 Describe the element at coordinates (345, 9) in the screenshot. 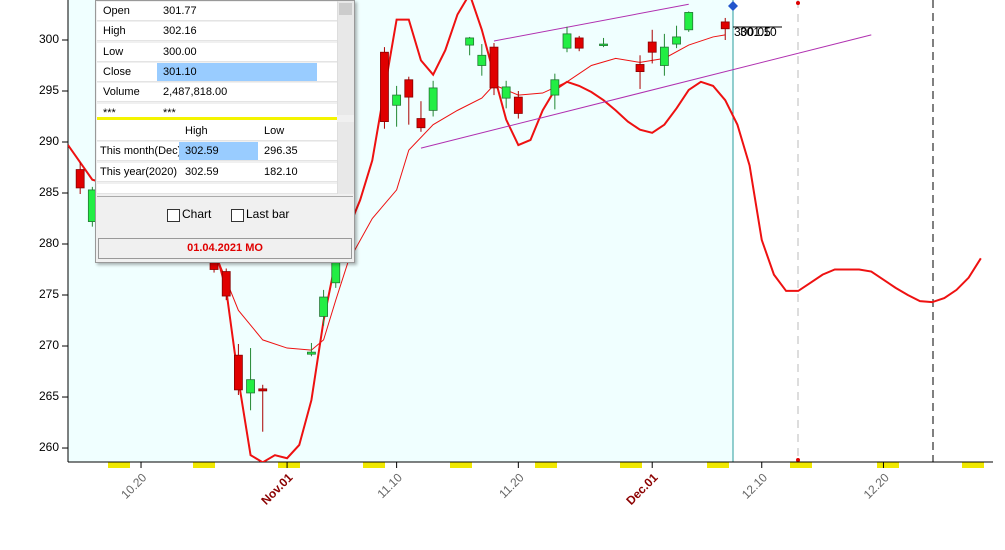

I see `scroll-thumb` at that location.